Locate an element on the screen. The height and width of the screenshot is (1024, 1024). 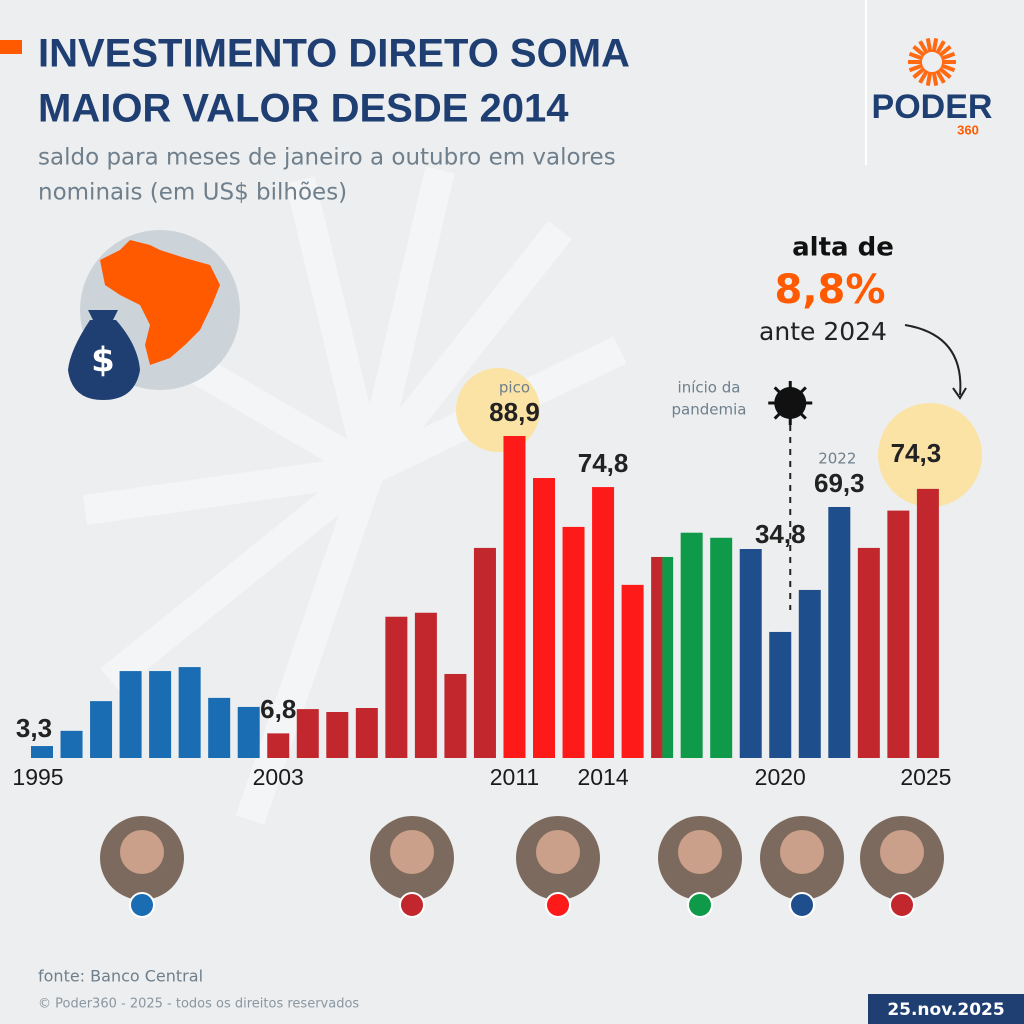
icon: $ is located at coordinates (154, 315).